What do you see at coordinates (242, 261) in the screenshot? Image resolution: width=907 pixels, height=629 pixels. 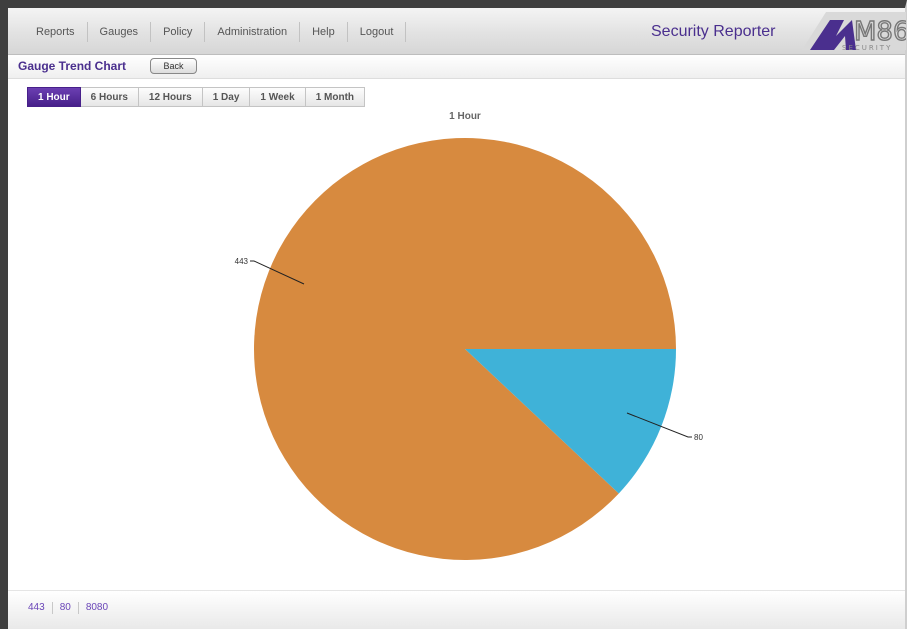 I see `slice-label-443: 443` at bounding box center [242, 261].